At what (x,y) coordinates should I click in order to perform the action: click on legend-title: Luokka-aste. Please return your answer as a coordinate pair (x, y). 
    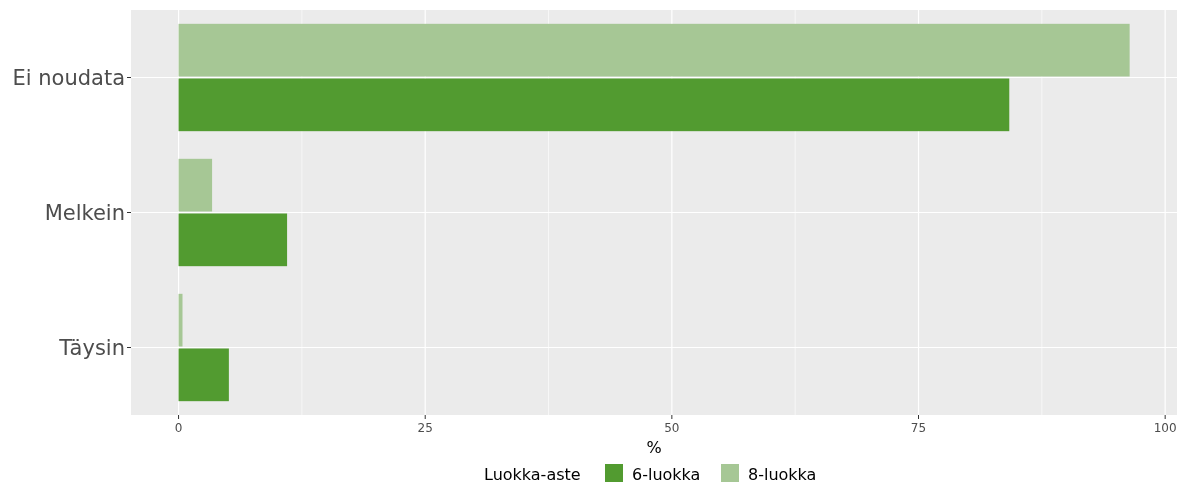
    Looking at the image, I should click on (532, 474).